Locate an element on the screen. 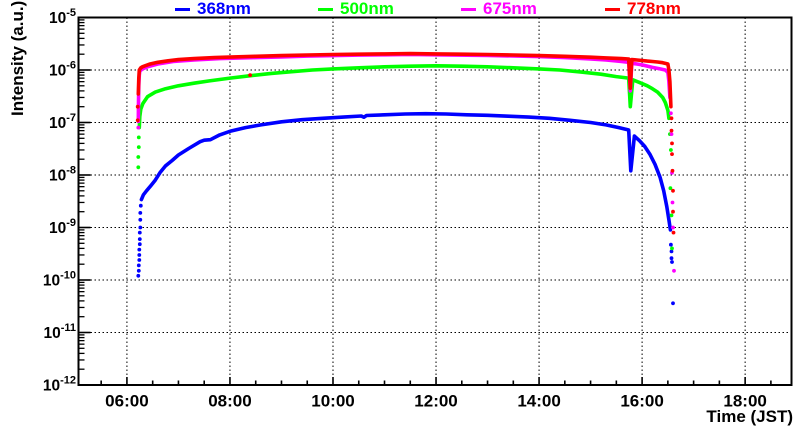  svg-text: 12:00 is located at coordinates (435, 401).